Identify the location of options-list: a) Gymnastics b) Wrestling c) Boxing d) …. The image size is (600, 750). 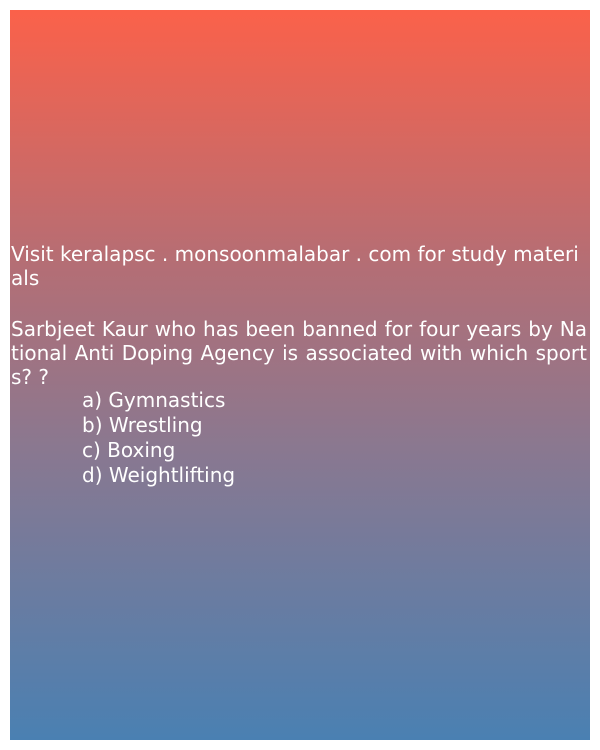
(158, 438).